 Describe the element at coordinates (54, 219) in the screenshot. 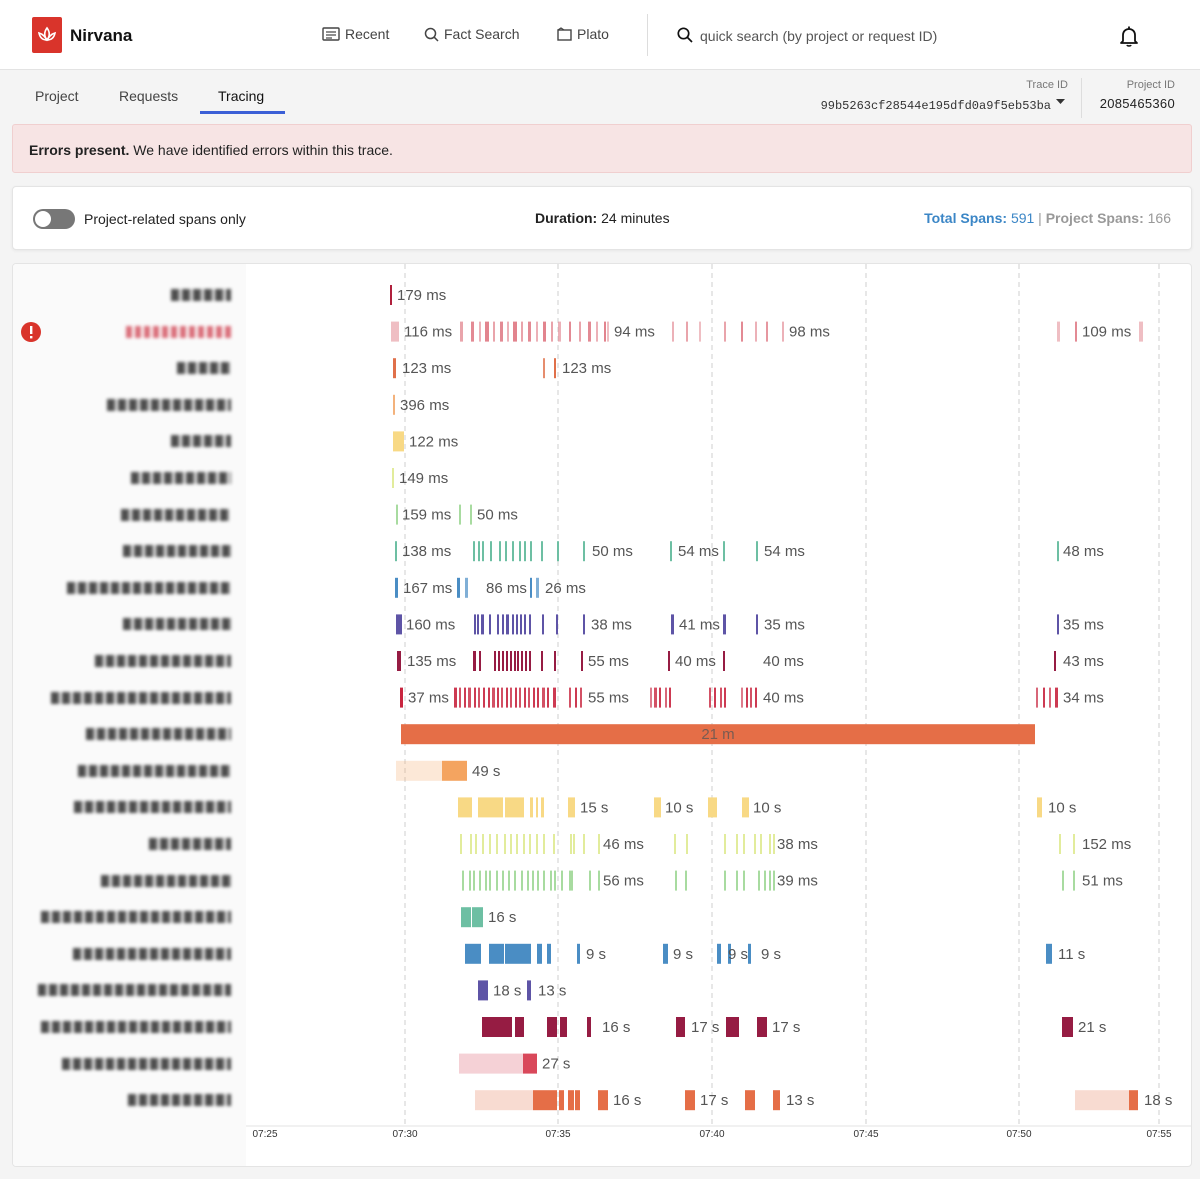

I see `project-spans-toggle` at that location.